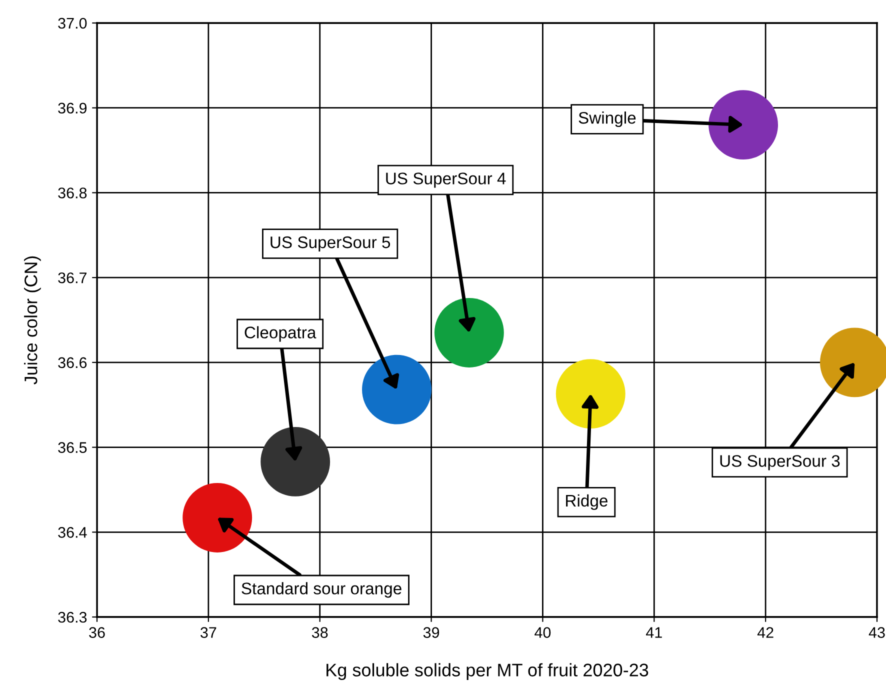 This screenshot has height=696, width=886. Describe the element at coordinates (780, 462) in the screenshot. I see `annotation: US SuperSour 3` at that location.